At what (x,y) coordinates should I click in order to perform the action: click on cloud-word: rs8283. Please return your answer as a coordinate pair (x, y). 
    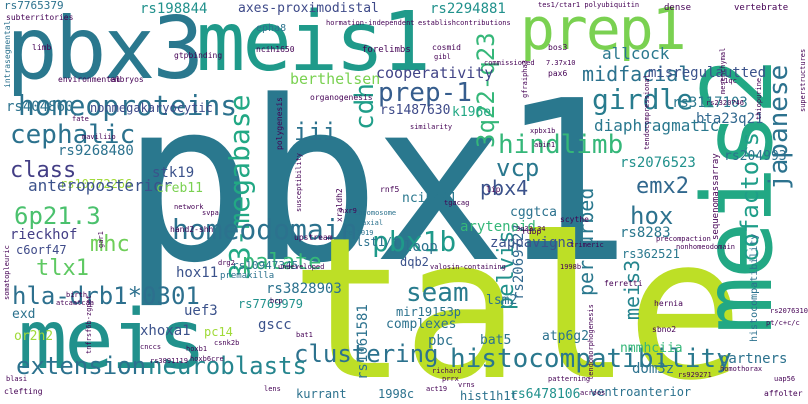
    Looking at the image, I should click on (645, 233).